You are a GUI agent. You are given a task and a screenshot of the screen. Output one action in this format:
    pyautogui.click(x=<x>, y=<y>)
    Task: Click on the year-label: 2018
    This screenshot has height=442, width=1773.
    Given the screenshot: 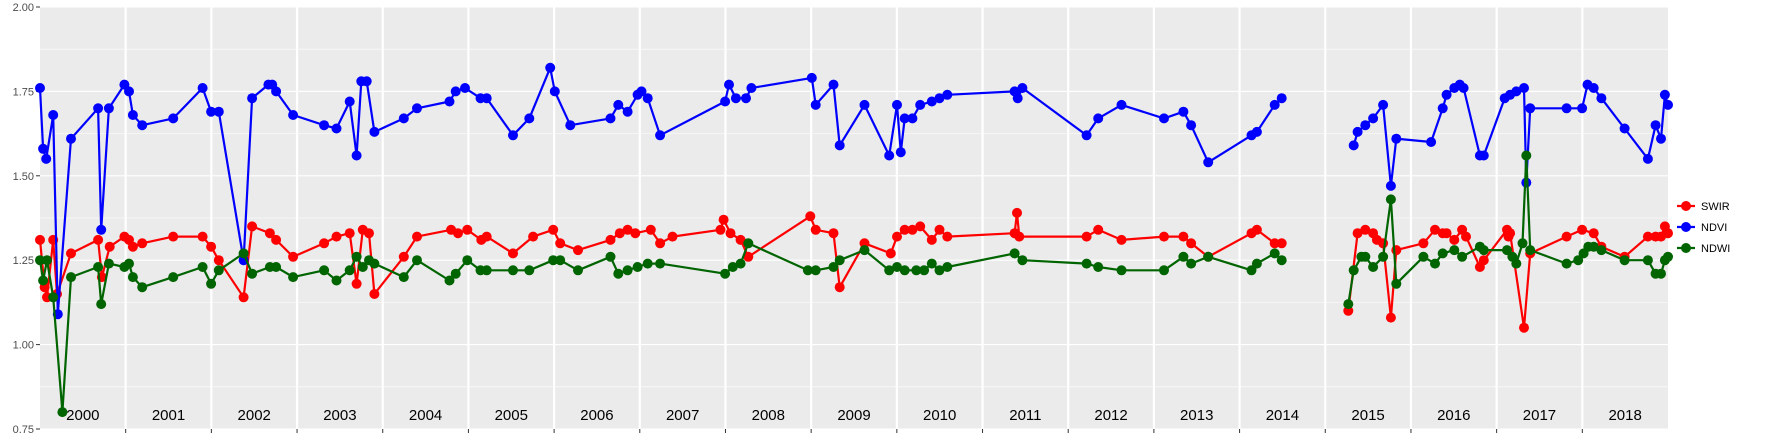 What is the action you would take?
    pyautogui.click(x=1624, y=415)
    